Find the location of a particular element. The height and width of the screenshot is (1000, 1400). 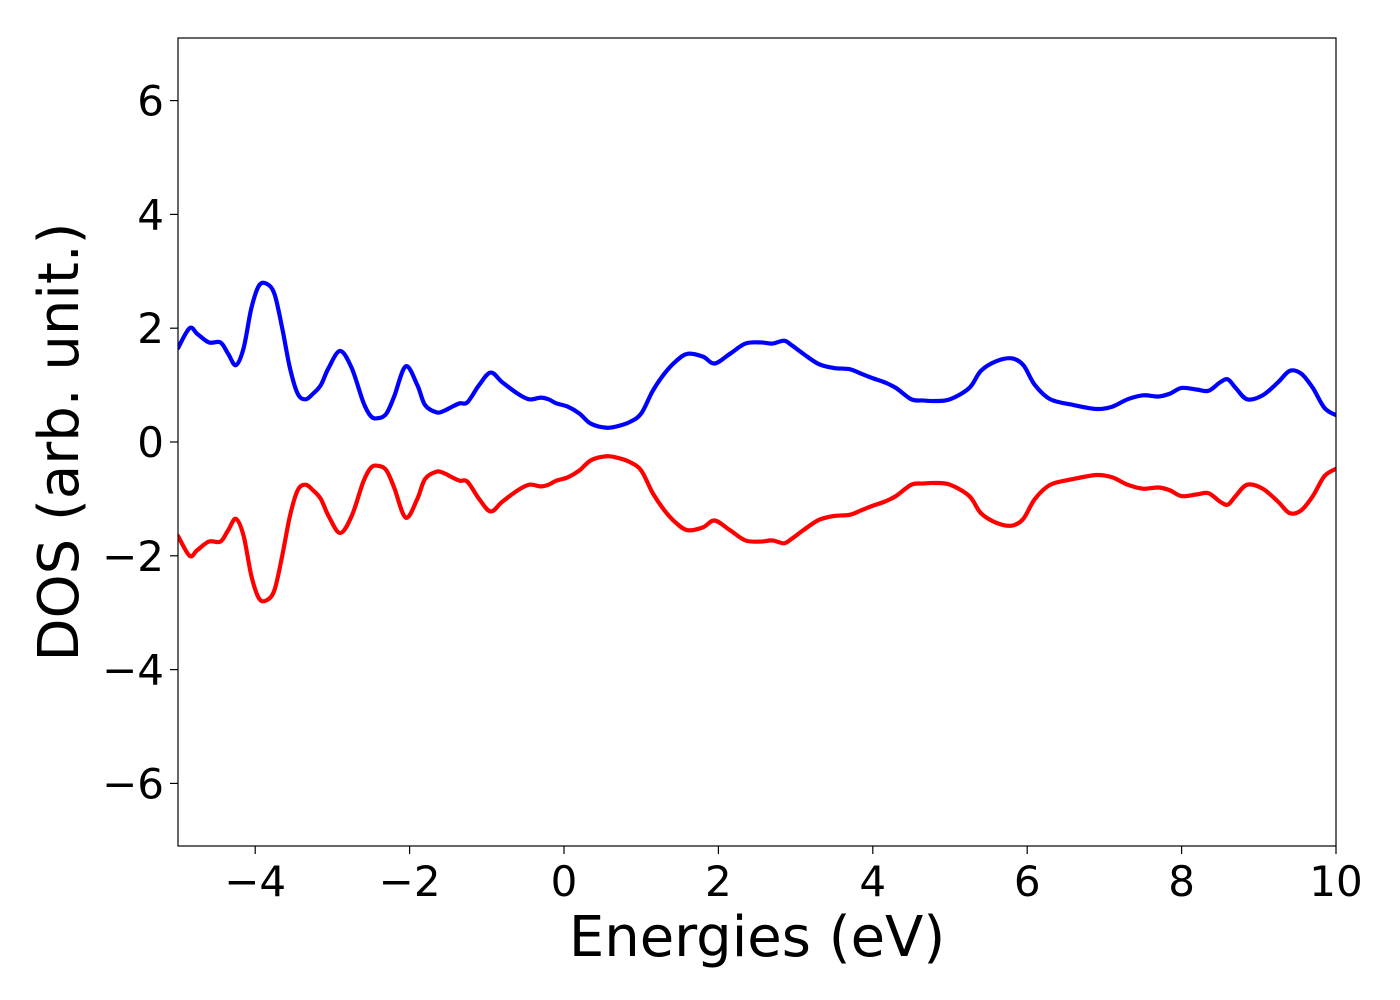

x-tick-label: 8 is located at coordinates (1181, 881).